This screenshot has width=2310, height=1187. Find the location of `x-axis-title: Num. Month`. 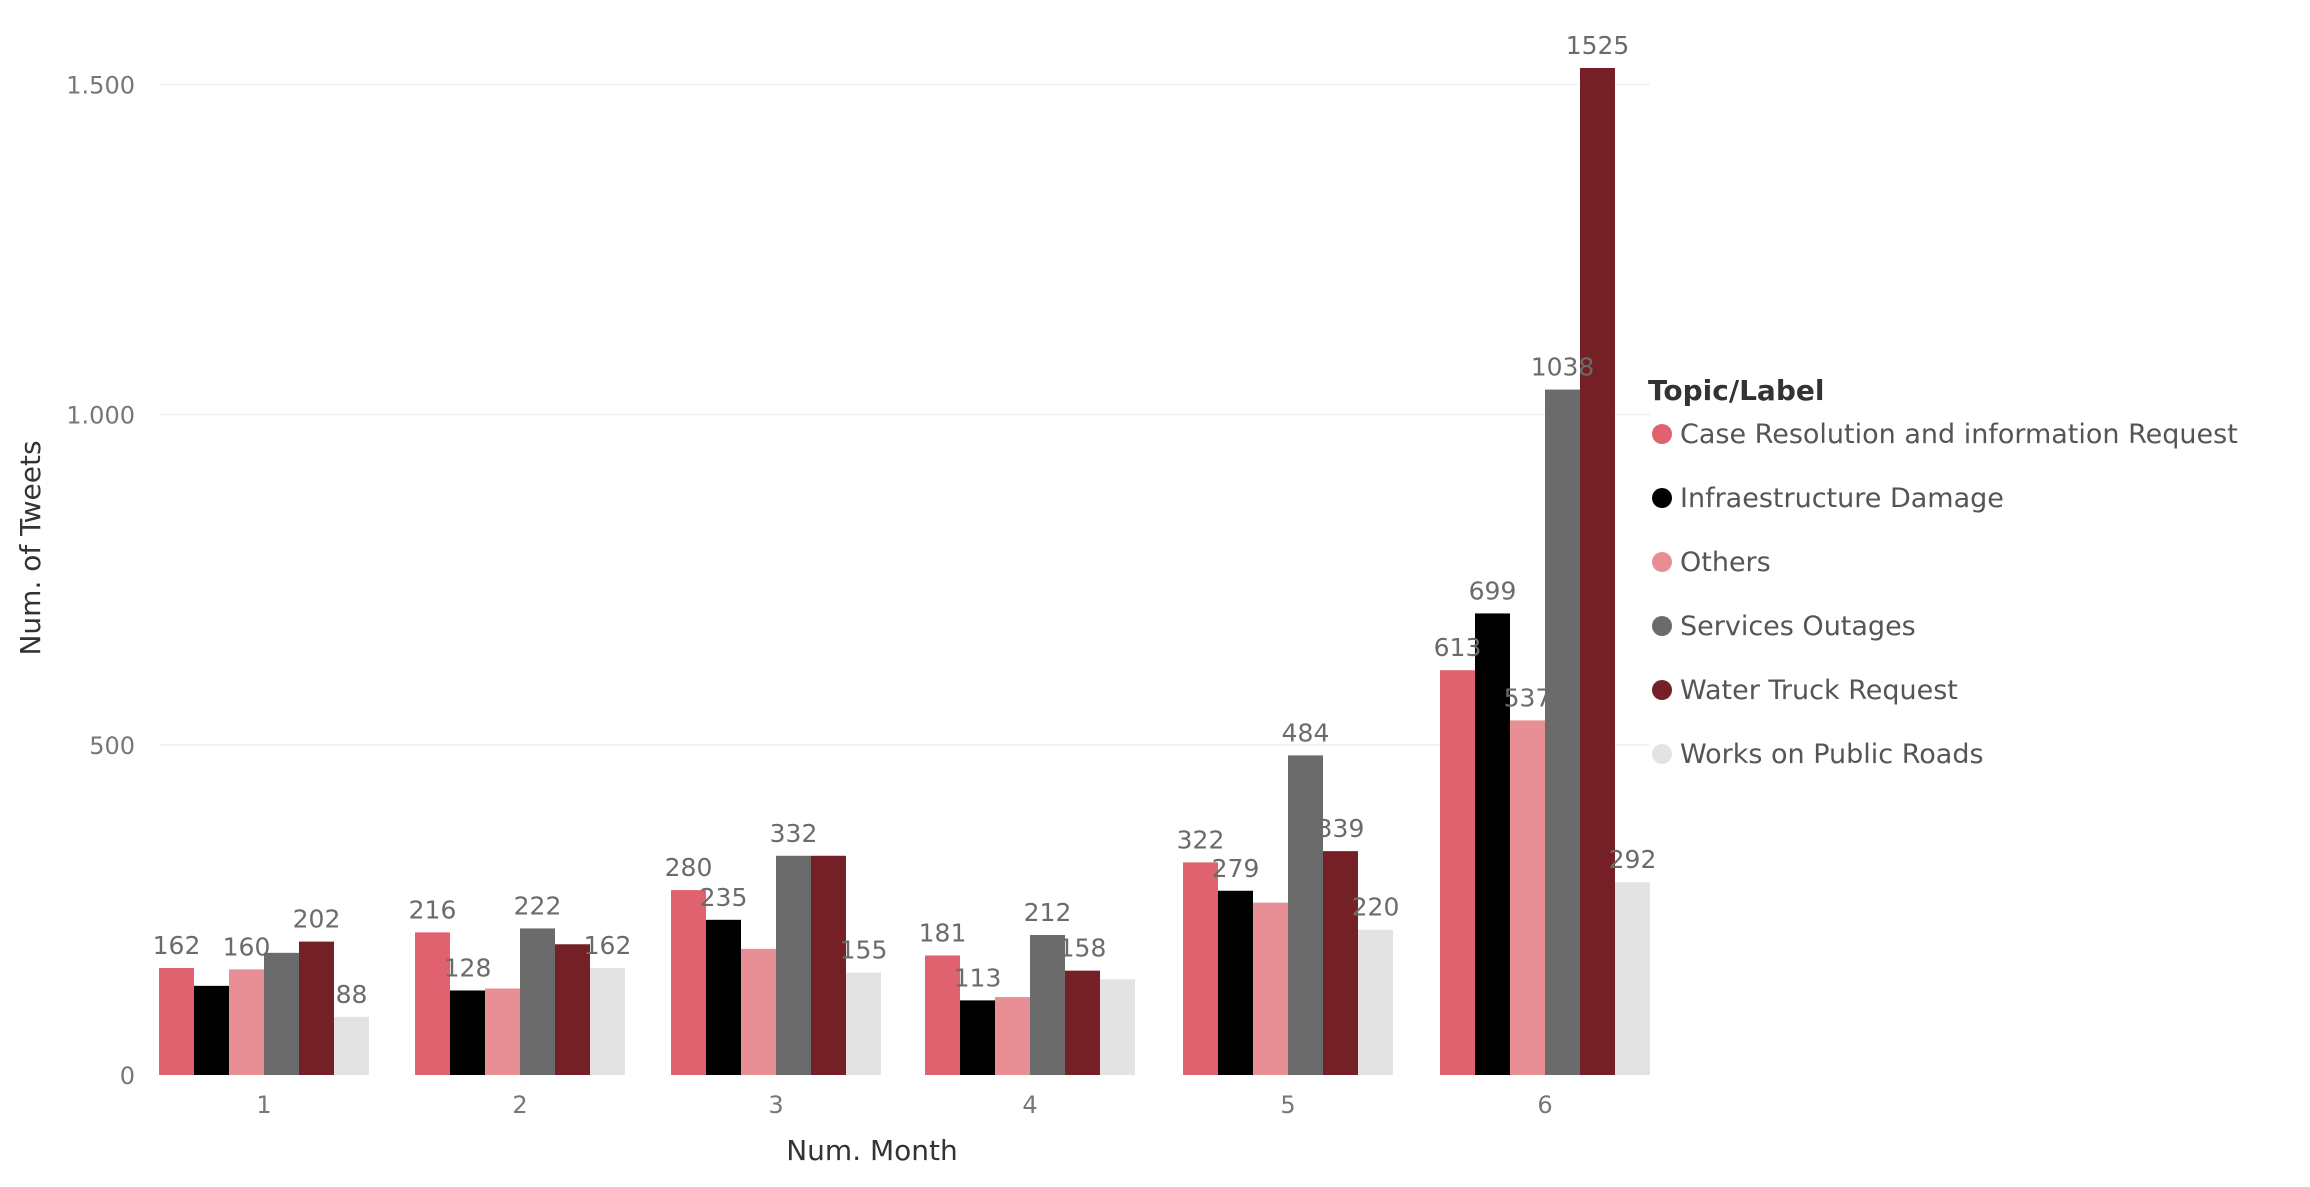

x-axis-title: Num. Month is located at coordinates (872, 1150).